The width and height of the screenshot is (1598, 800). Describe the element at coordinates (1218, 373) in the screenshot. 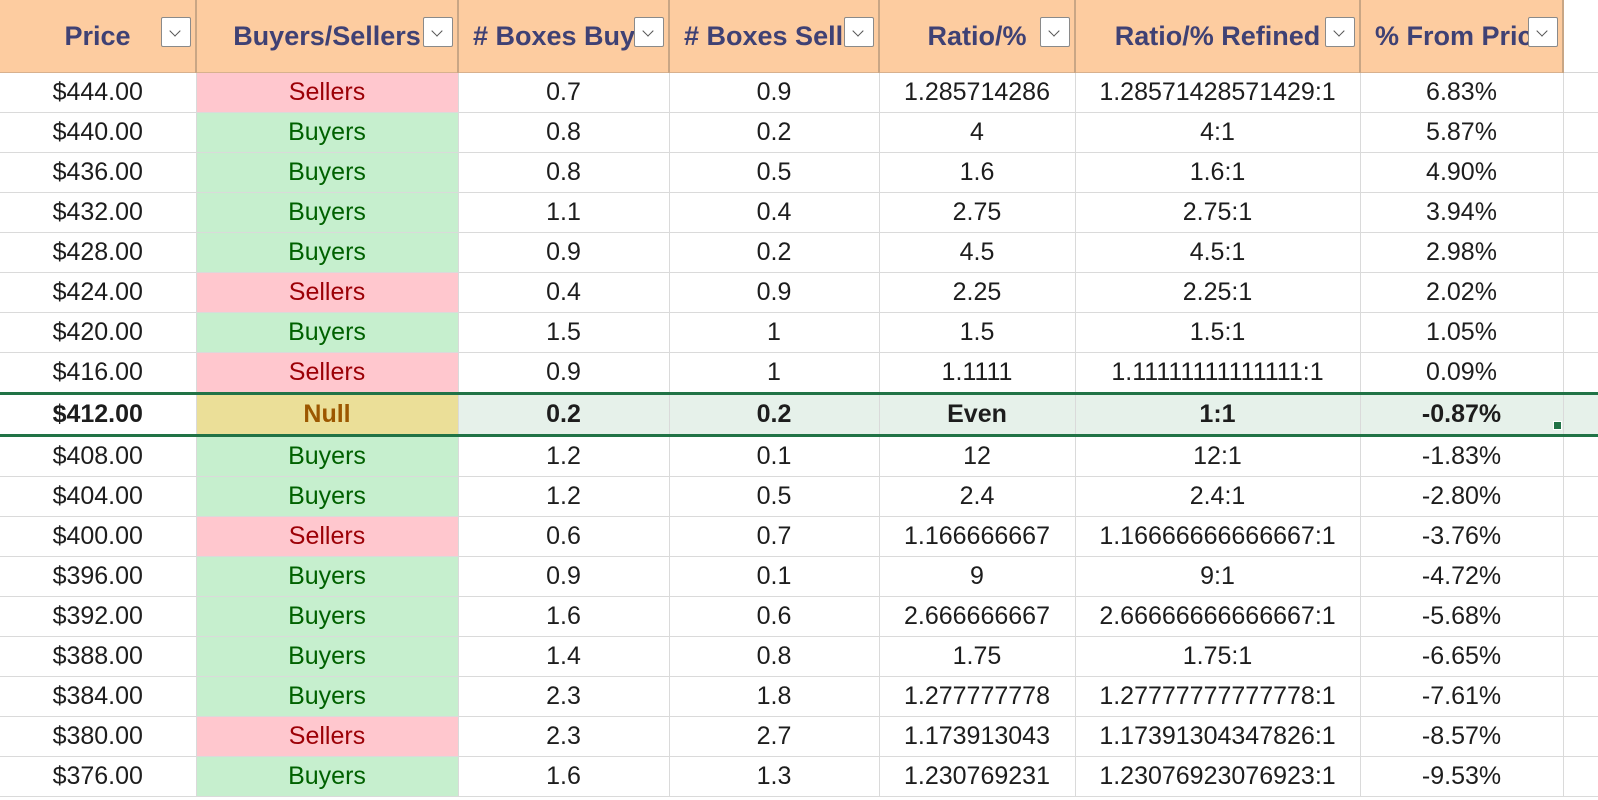

I see `ratio-refined-cell: 1.11111111111111:1` at that location.